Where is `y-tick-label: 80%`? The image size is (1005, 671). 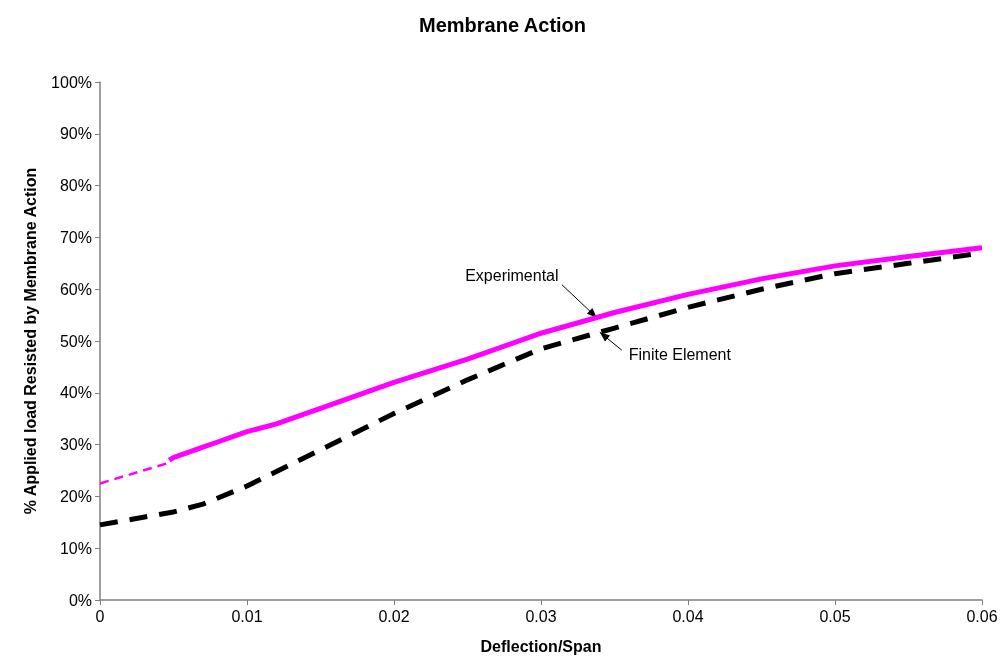 y-tick-label: 80% is located at coordinates (75, 186).